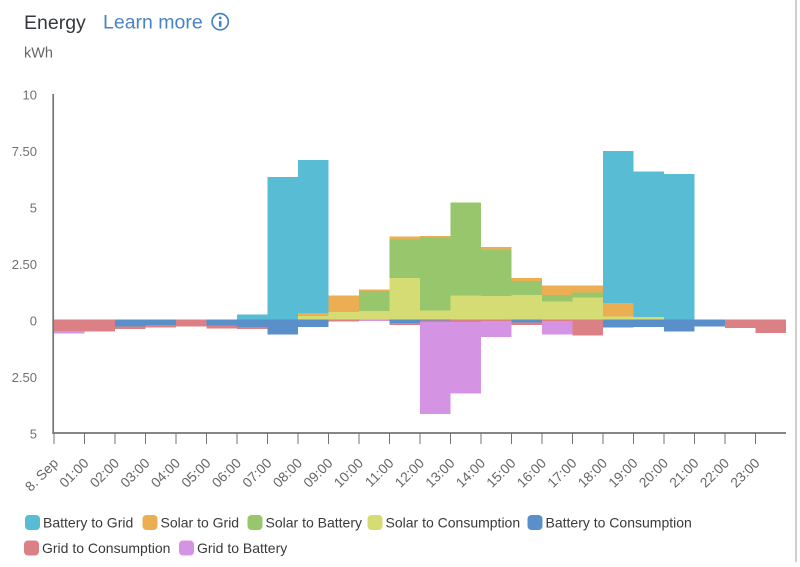 The height and width of the screenshot is (567, 800). Describe the element at coordinates (453, 523) in the screenshot. I see `svg-text: Solar to Consumption` at that location.